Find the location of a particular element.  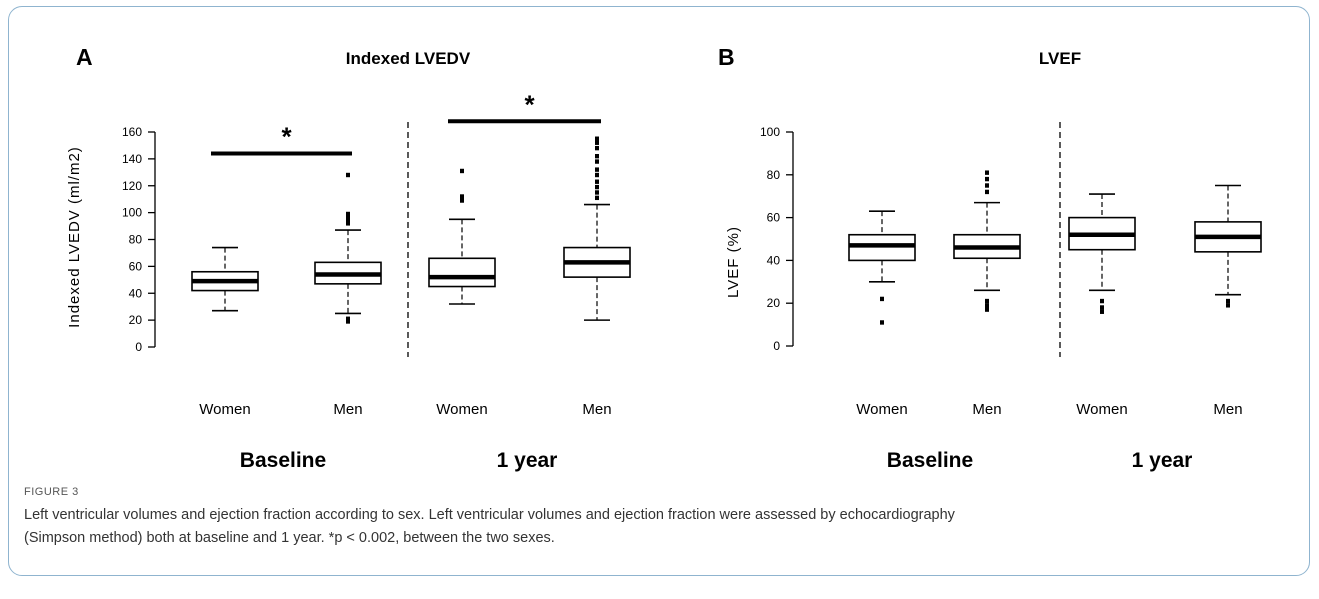

y-tick-label: 120 is located at coordinates (132, 186).